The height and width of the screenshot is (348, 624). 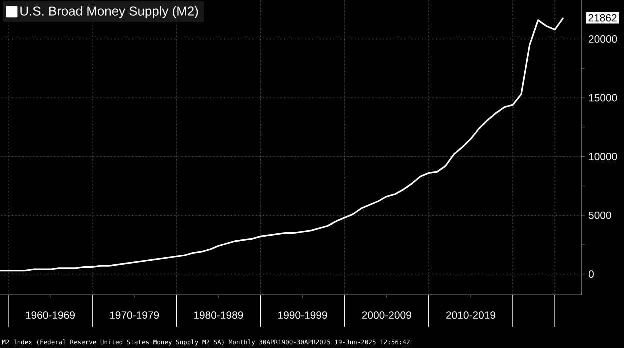 I want to click on x-tick-label: 2010-2019, so click(x=471, y=316).